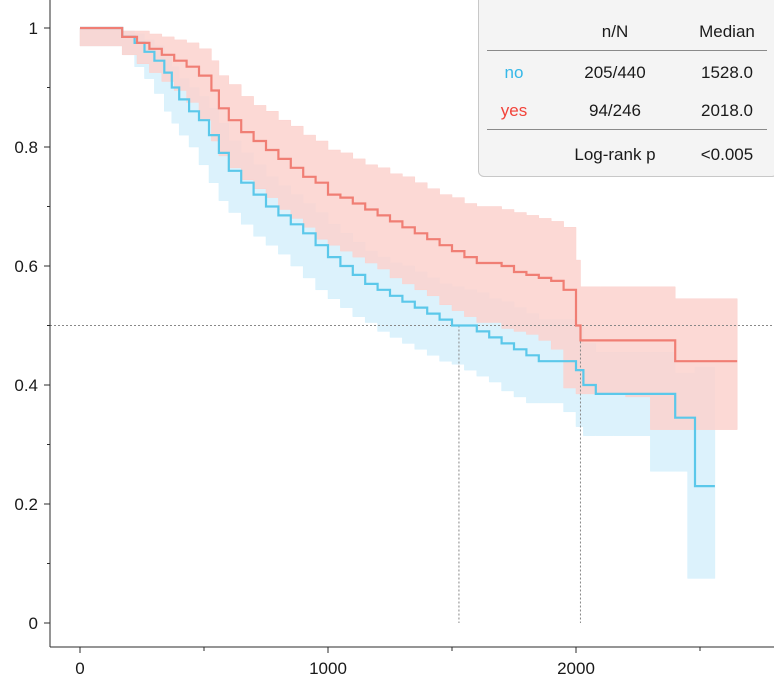  I want to click on y-tick-label: 0, so click(33, 623).